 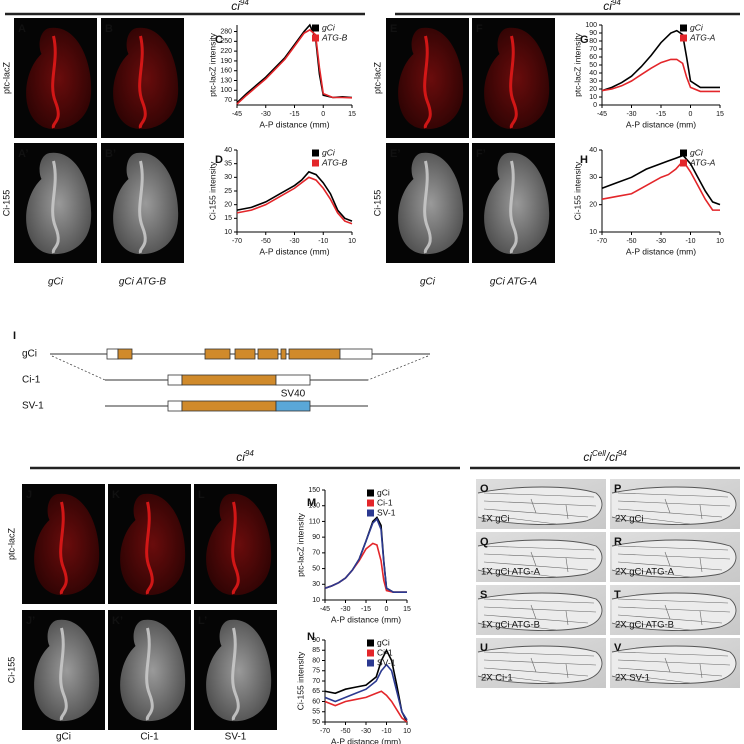 I want to click on legend-label: Ci-1, so click(x=385, y=652).